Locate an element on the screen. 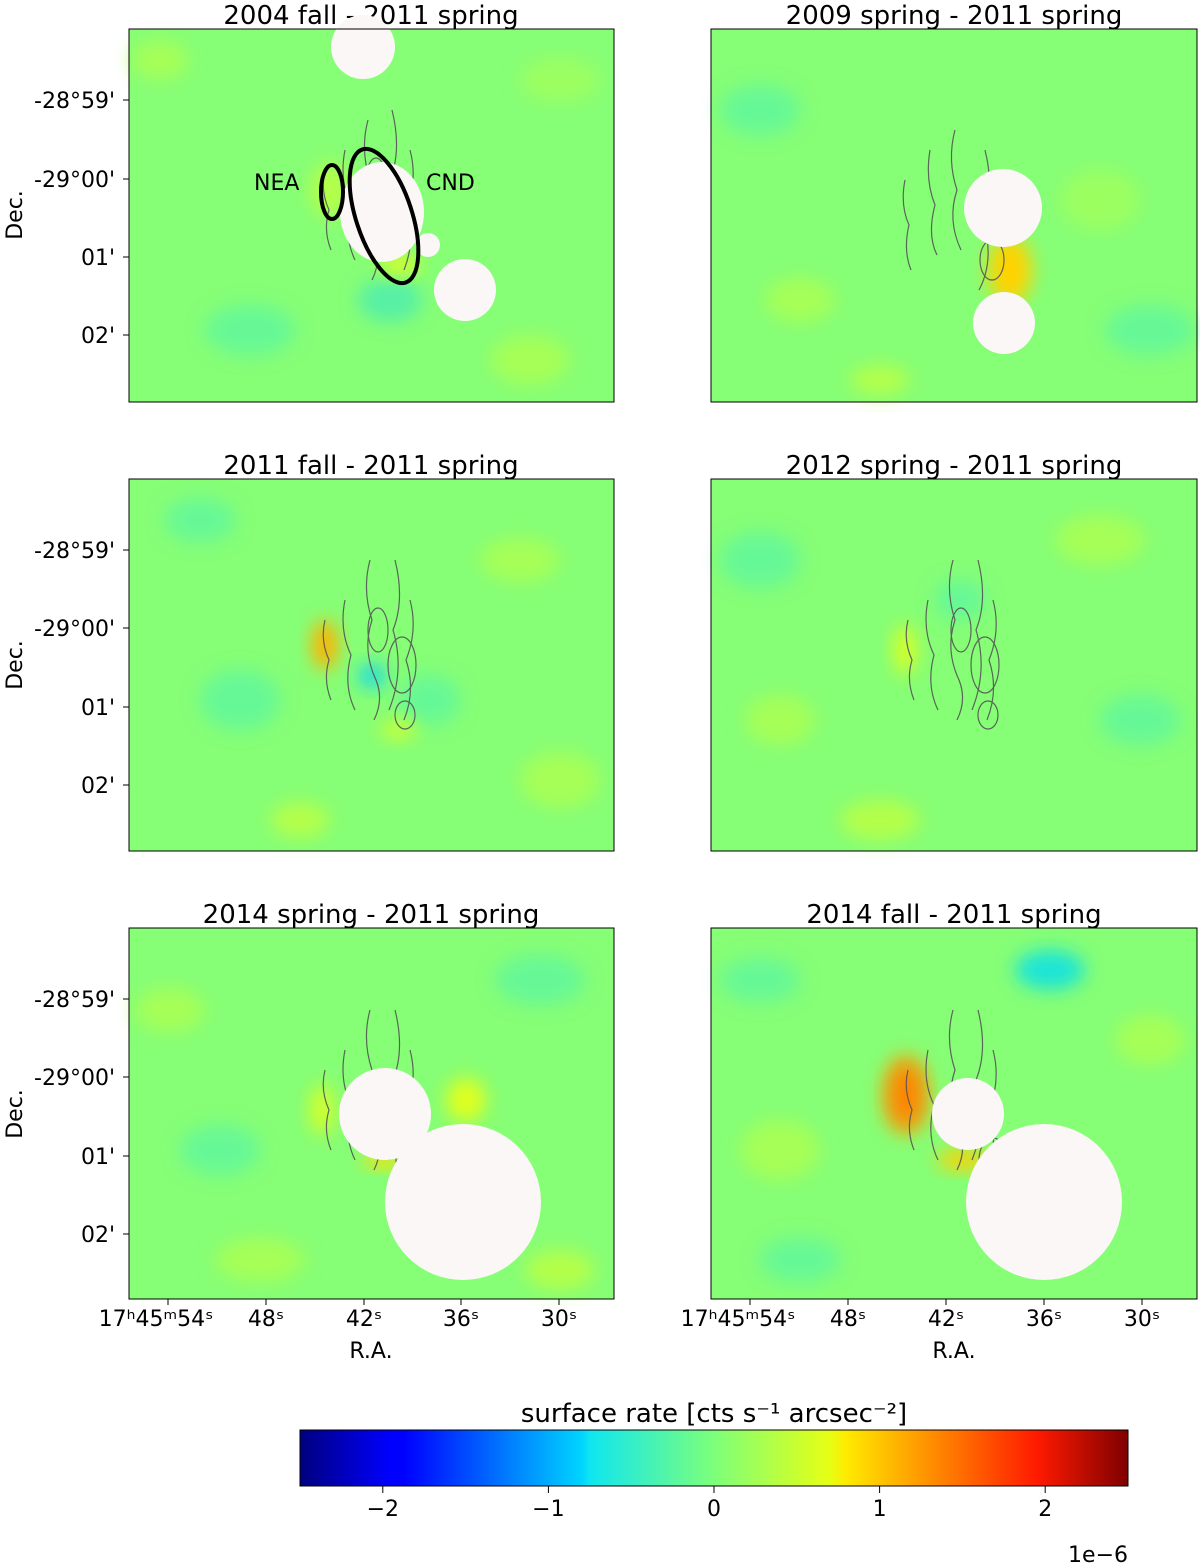 The height and width of the screenshot is (1566, 1200). panel-3: 2011 fall - 2011 spring is located at coordinates (309, 651).